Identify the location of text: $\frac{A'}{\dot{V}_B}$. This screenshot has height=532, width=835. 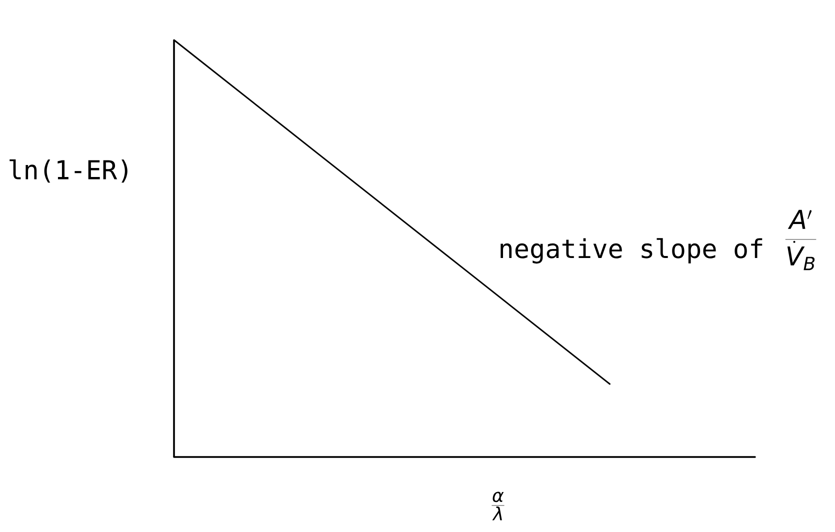
(800, 240).